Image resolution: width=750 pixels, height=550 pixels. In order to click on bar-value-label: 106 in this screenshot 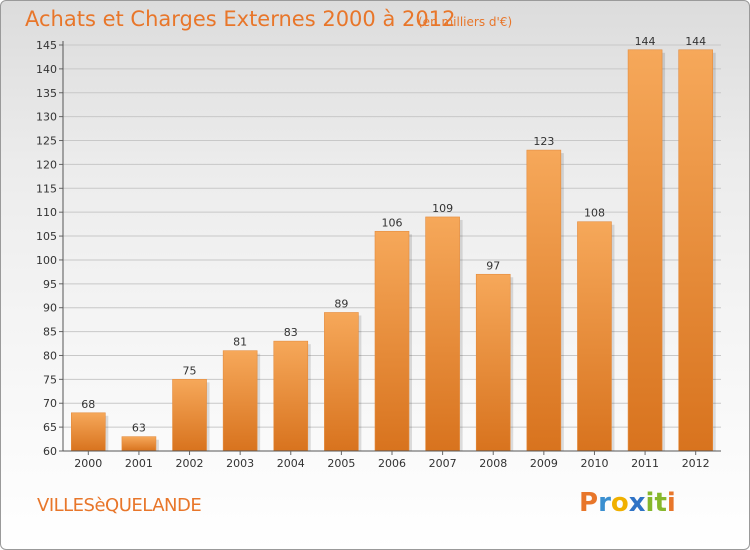, I will do `click(392, 222)`.